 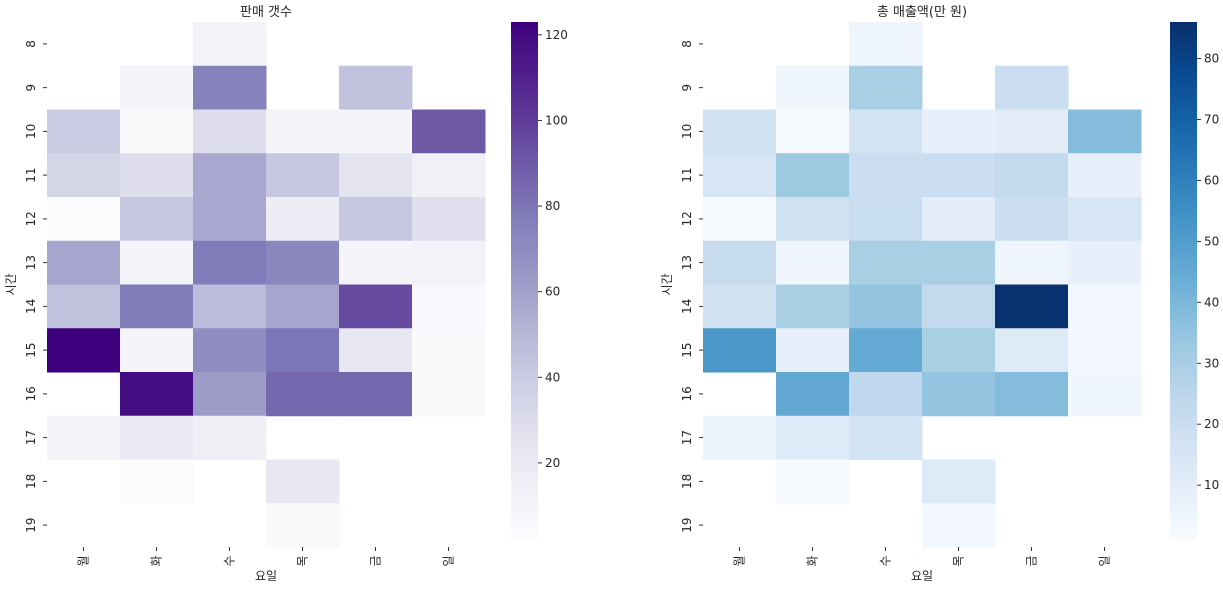 I want to click on colorbar, so click(x=524, y=281).